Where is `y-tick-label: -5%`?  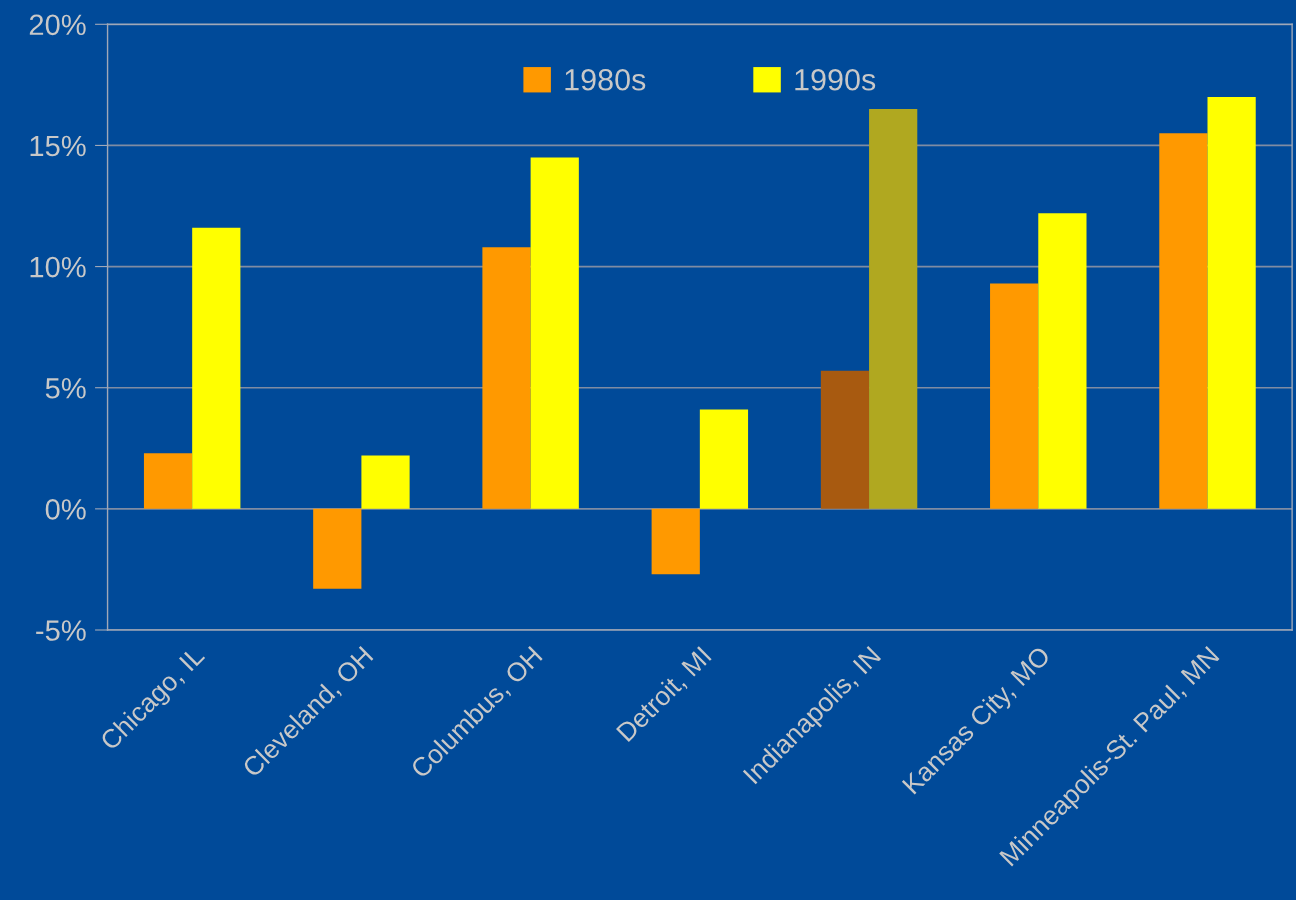 y-tick-label: -5% is located at coordinates (61, 630).